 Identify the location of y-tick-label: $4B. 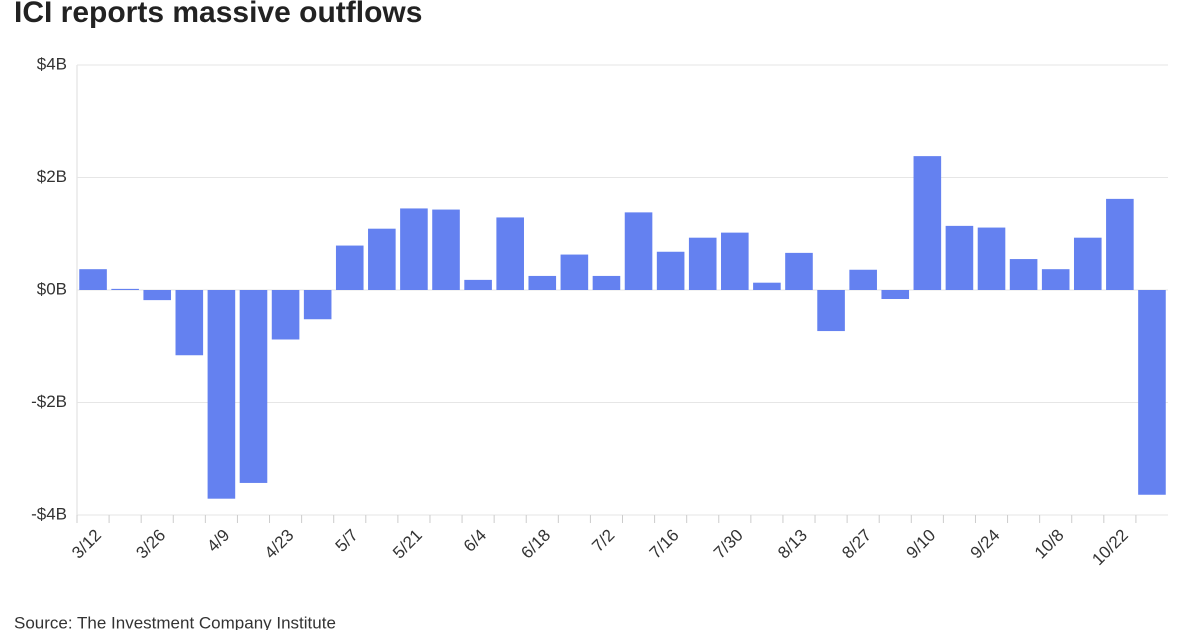
(52, 63).